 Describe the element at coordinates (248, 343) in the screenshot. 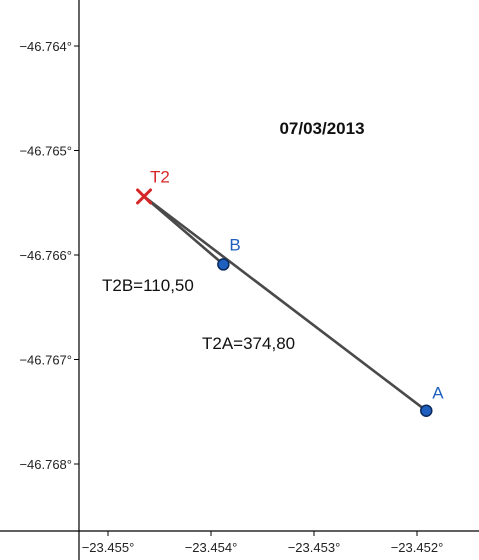

I see `segment-label-t2a: T2A=374,80` at that location.